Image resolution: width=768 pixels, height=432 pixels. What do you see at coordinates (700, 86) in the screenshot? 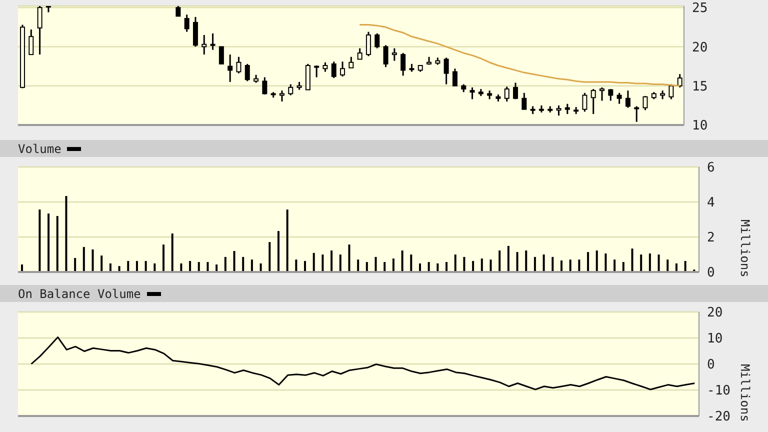
I see `y-tick-label: 15` at bounding box center [700, 86].